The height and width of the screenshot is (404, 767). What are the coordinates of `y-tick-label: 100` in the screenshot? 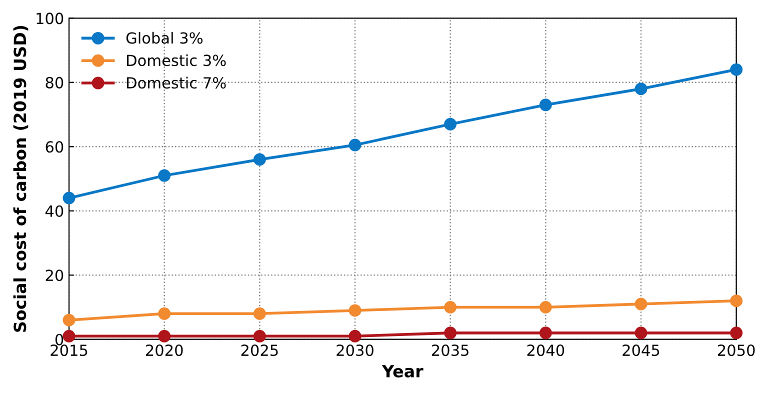 It's located at (50, 18).